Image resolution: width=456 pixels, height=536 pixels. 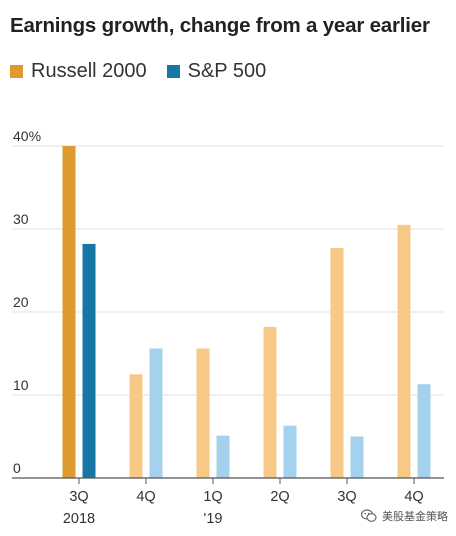 What do you see at coordinates (27, 136) in the screenshot?
I see `y-tick-label: 40%` at bounding box center [27, 136].